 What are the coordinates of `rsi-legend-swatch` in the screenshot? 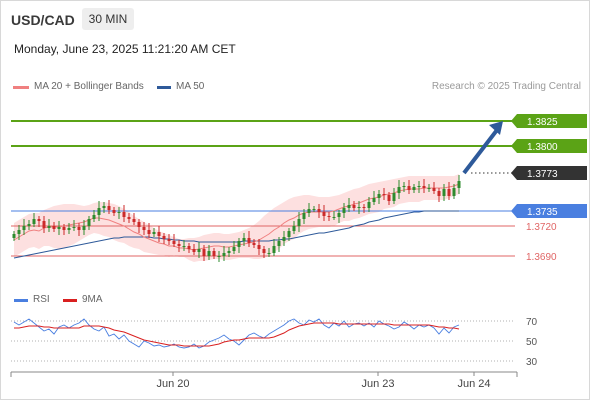 It's located at (21, 300).